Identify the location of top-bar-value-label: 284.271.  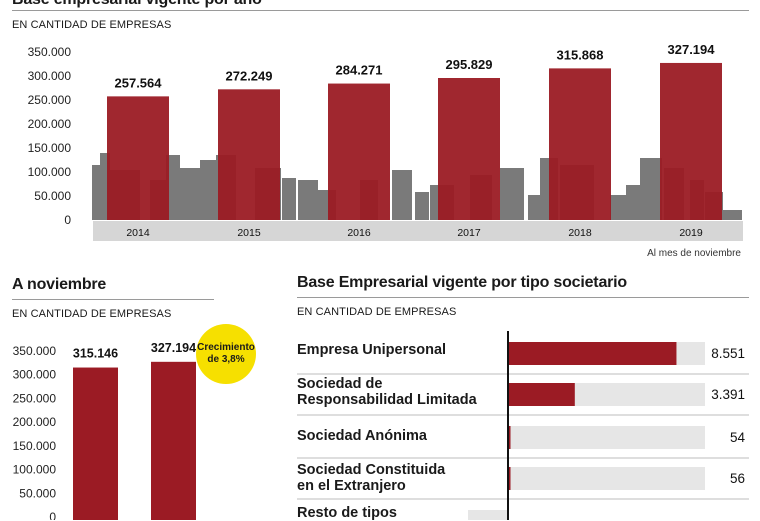
(359, 70).